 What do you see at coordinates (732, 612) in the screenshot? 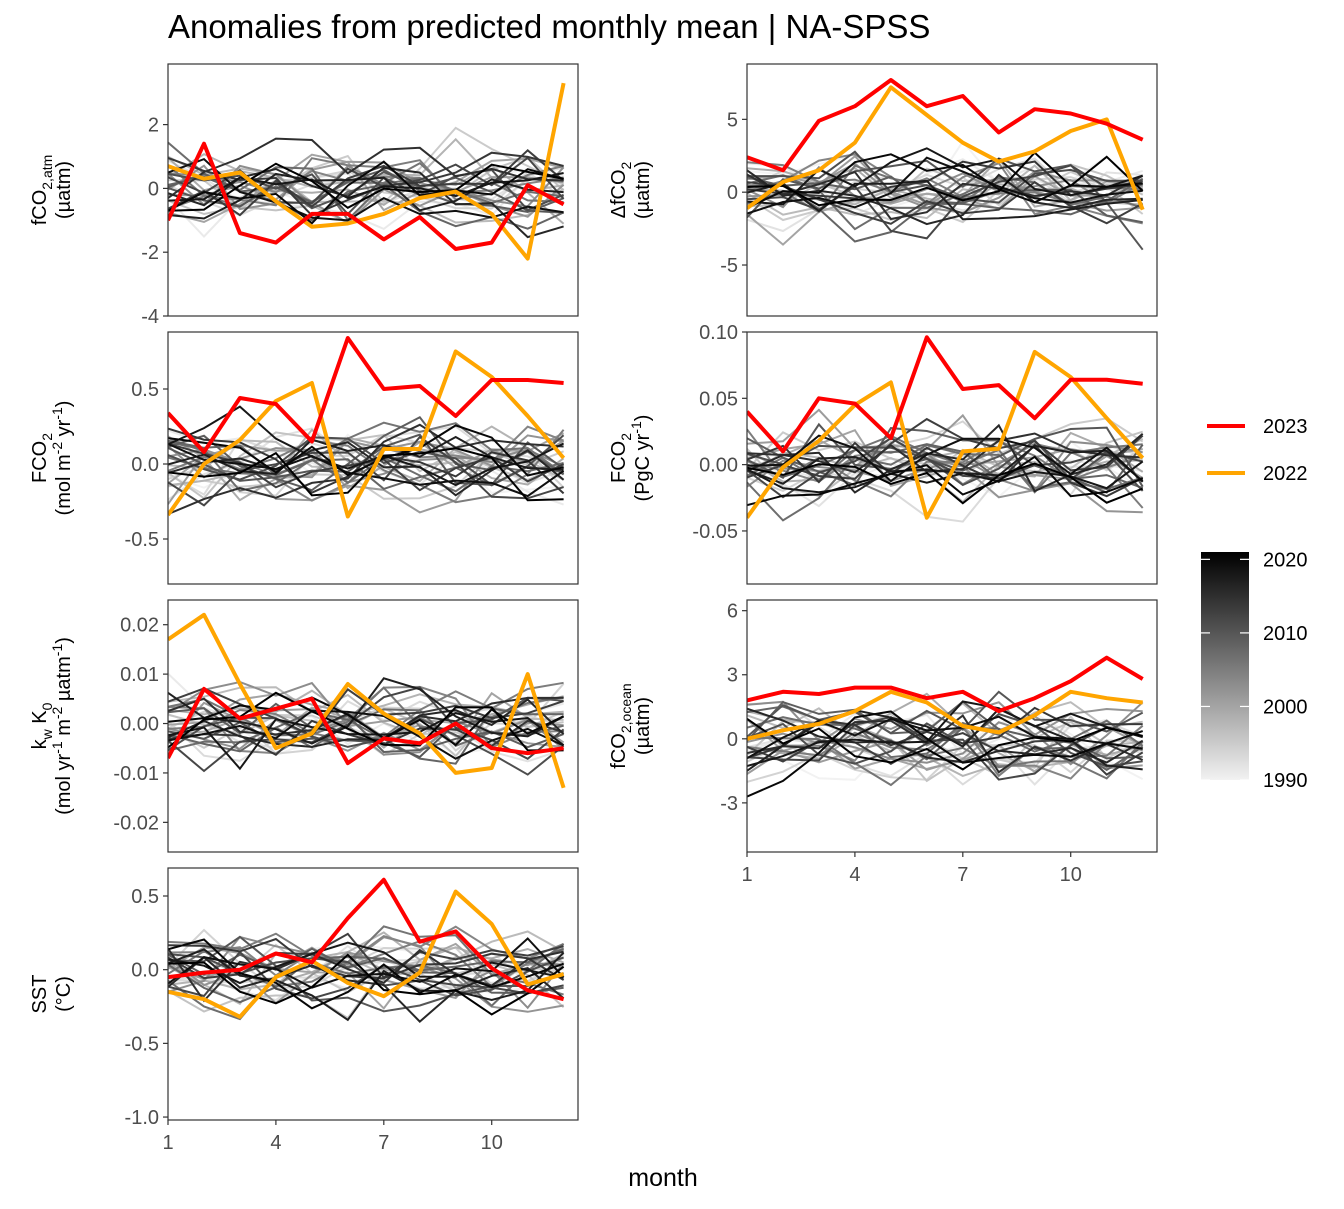
I see `y-tick-label: 6` at bounding box center [732, 612].